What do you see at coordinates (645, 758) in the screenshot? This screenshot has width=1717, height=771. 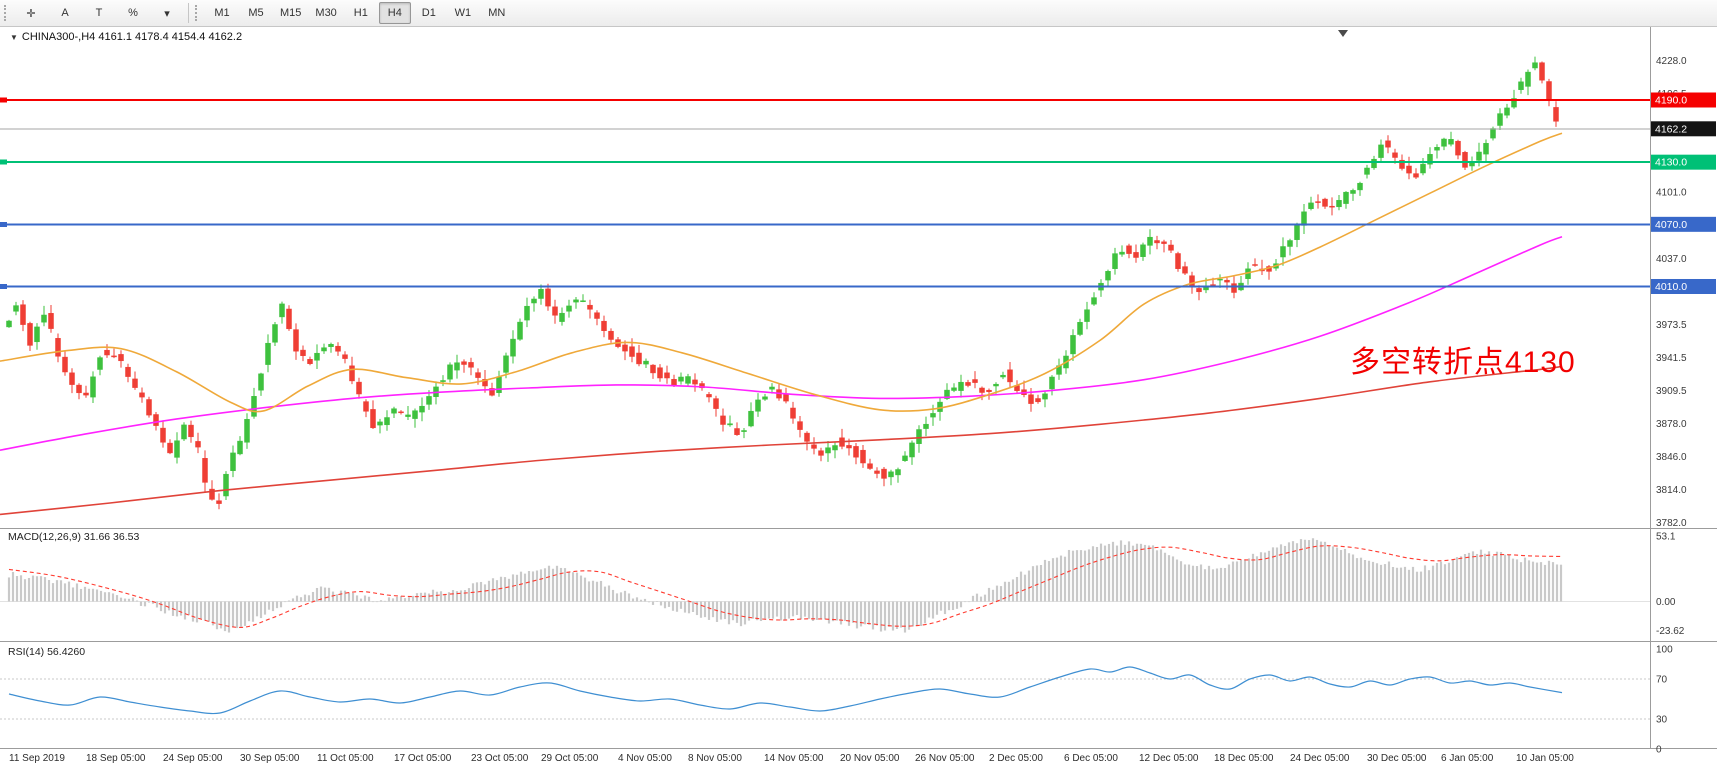 I see `svg-text: 4 Nov 05:00` at bounding box center [645, 758].